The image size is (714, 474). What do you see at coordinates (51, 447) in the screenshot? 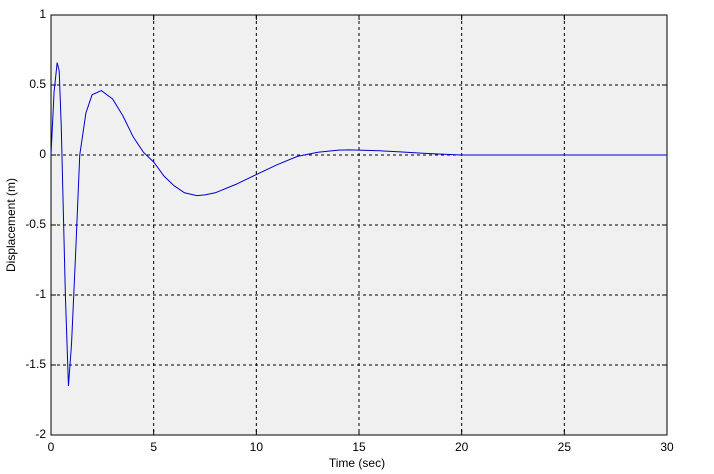
I see `x-tick-label: 0` at bounding box center [51, 447].